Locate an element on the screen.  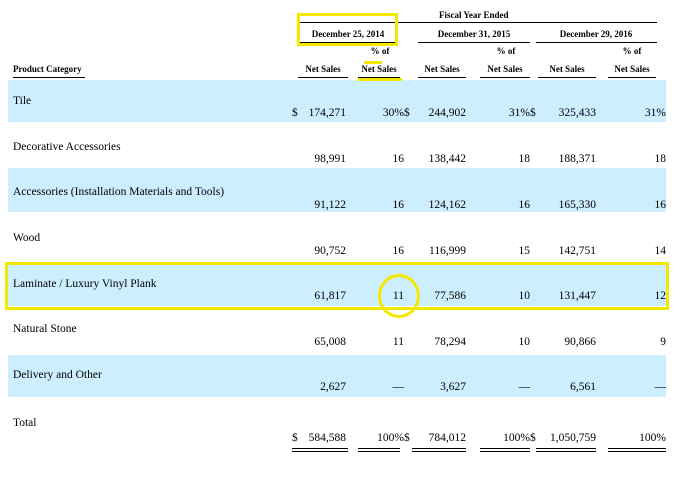
pct-value: 14 is located at coordinates (660, 251).